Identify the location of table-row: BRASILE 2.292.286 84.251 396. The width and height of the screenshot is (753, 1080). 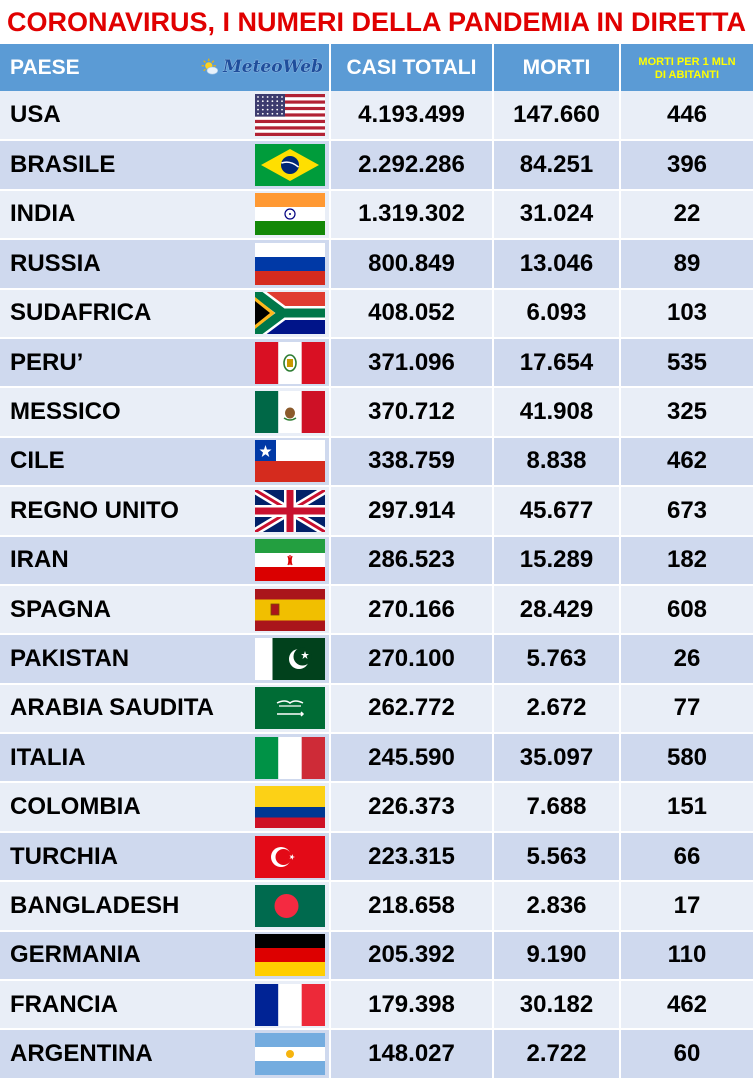
(376, 165).